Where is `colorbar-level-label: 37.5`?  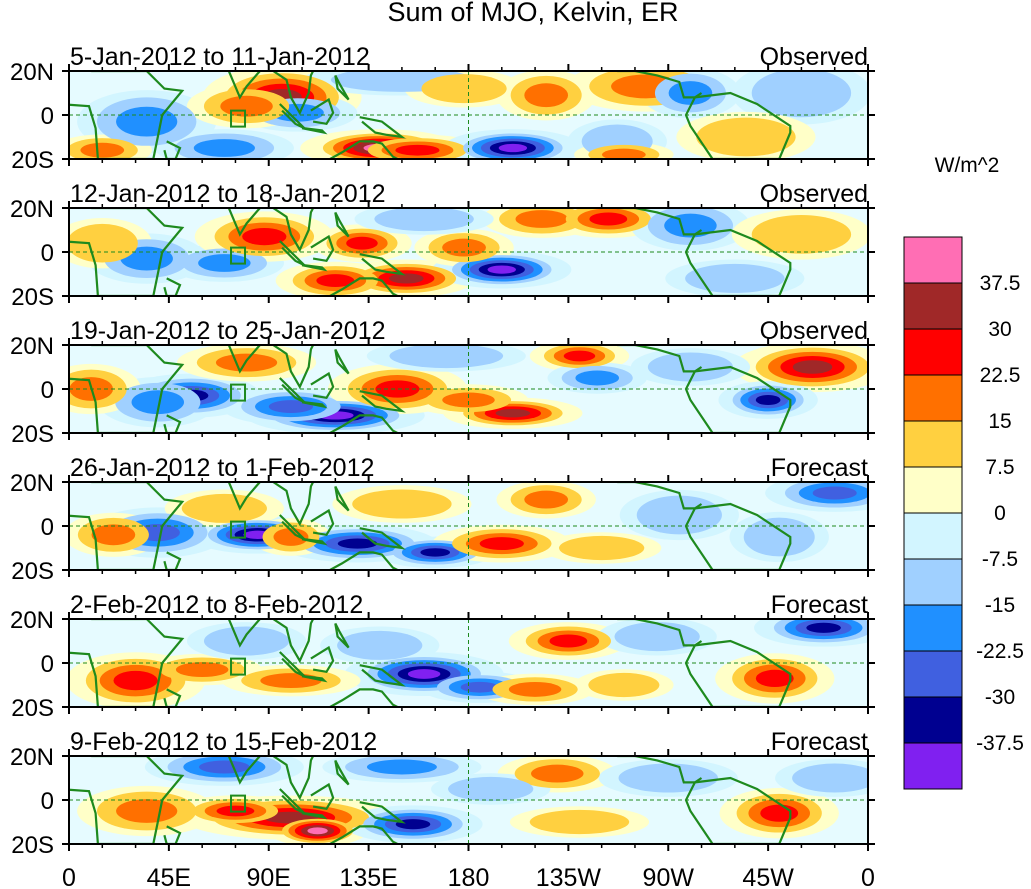 colorbar-level-label: 37.5 is located at coordinates (1000, 283).